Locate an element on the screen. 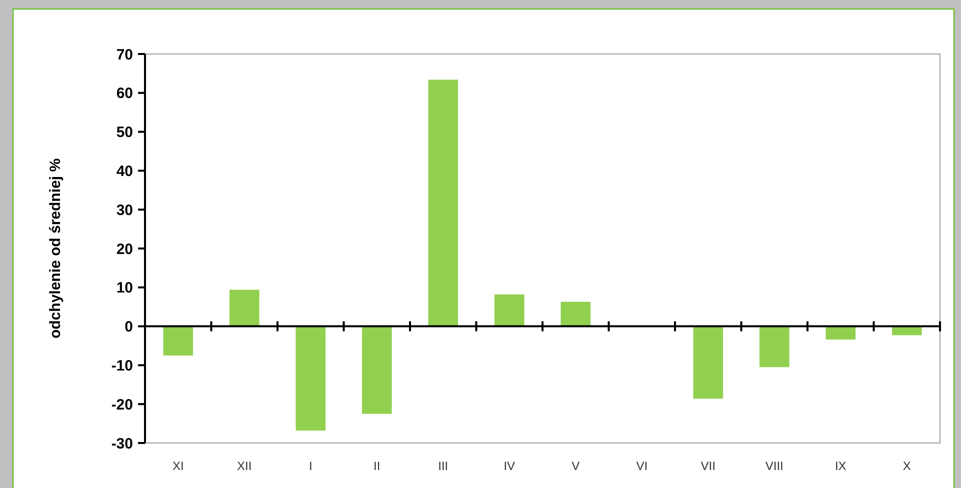  y-tick-label: 70 is located at coordinates (124, 55).